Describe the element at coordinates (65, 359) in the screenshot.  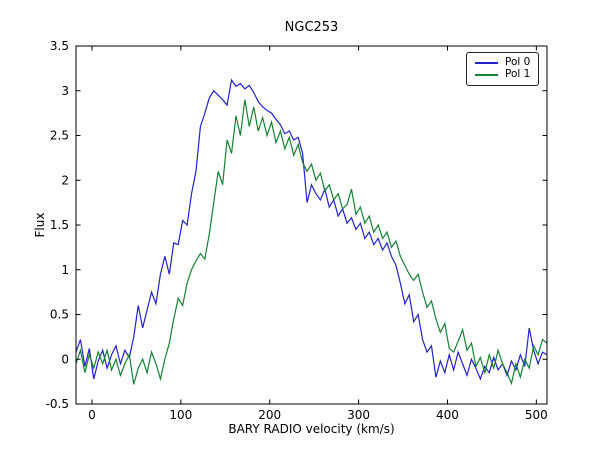
I see `y-tick-label: 0` at that location.